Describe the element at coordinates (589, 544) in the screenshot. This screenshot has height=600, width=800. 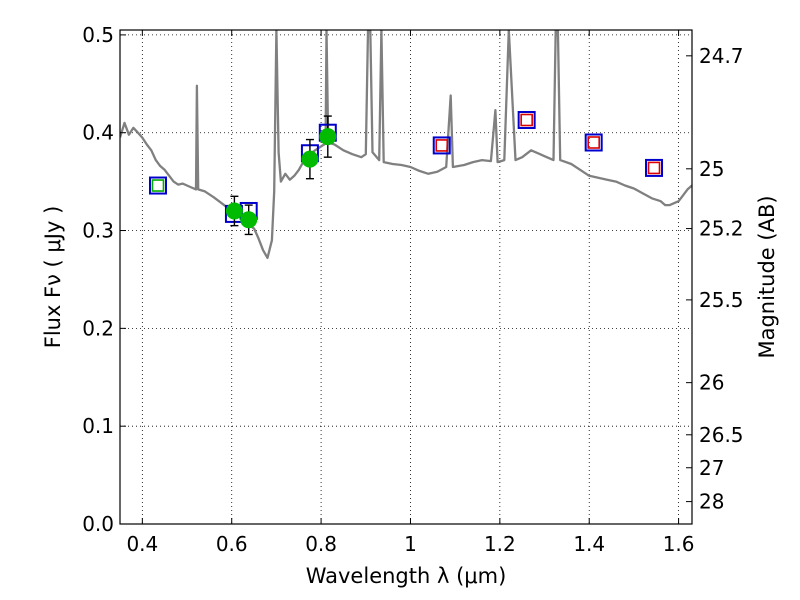
I see `x-tick-label: 1.4` at that location.